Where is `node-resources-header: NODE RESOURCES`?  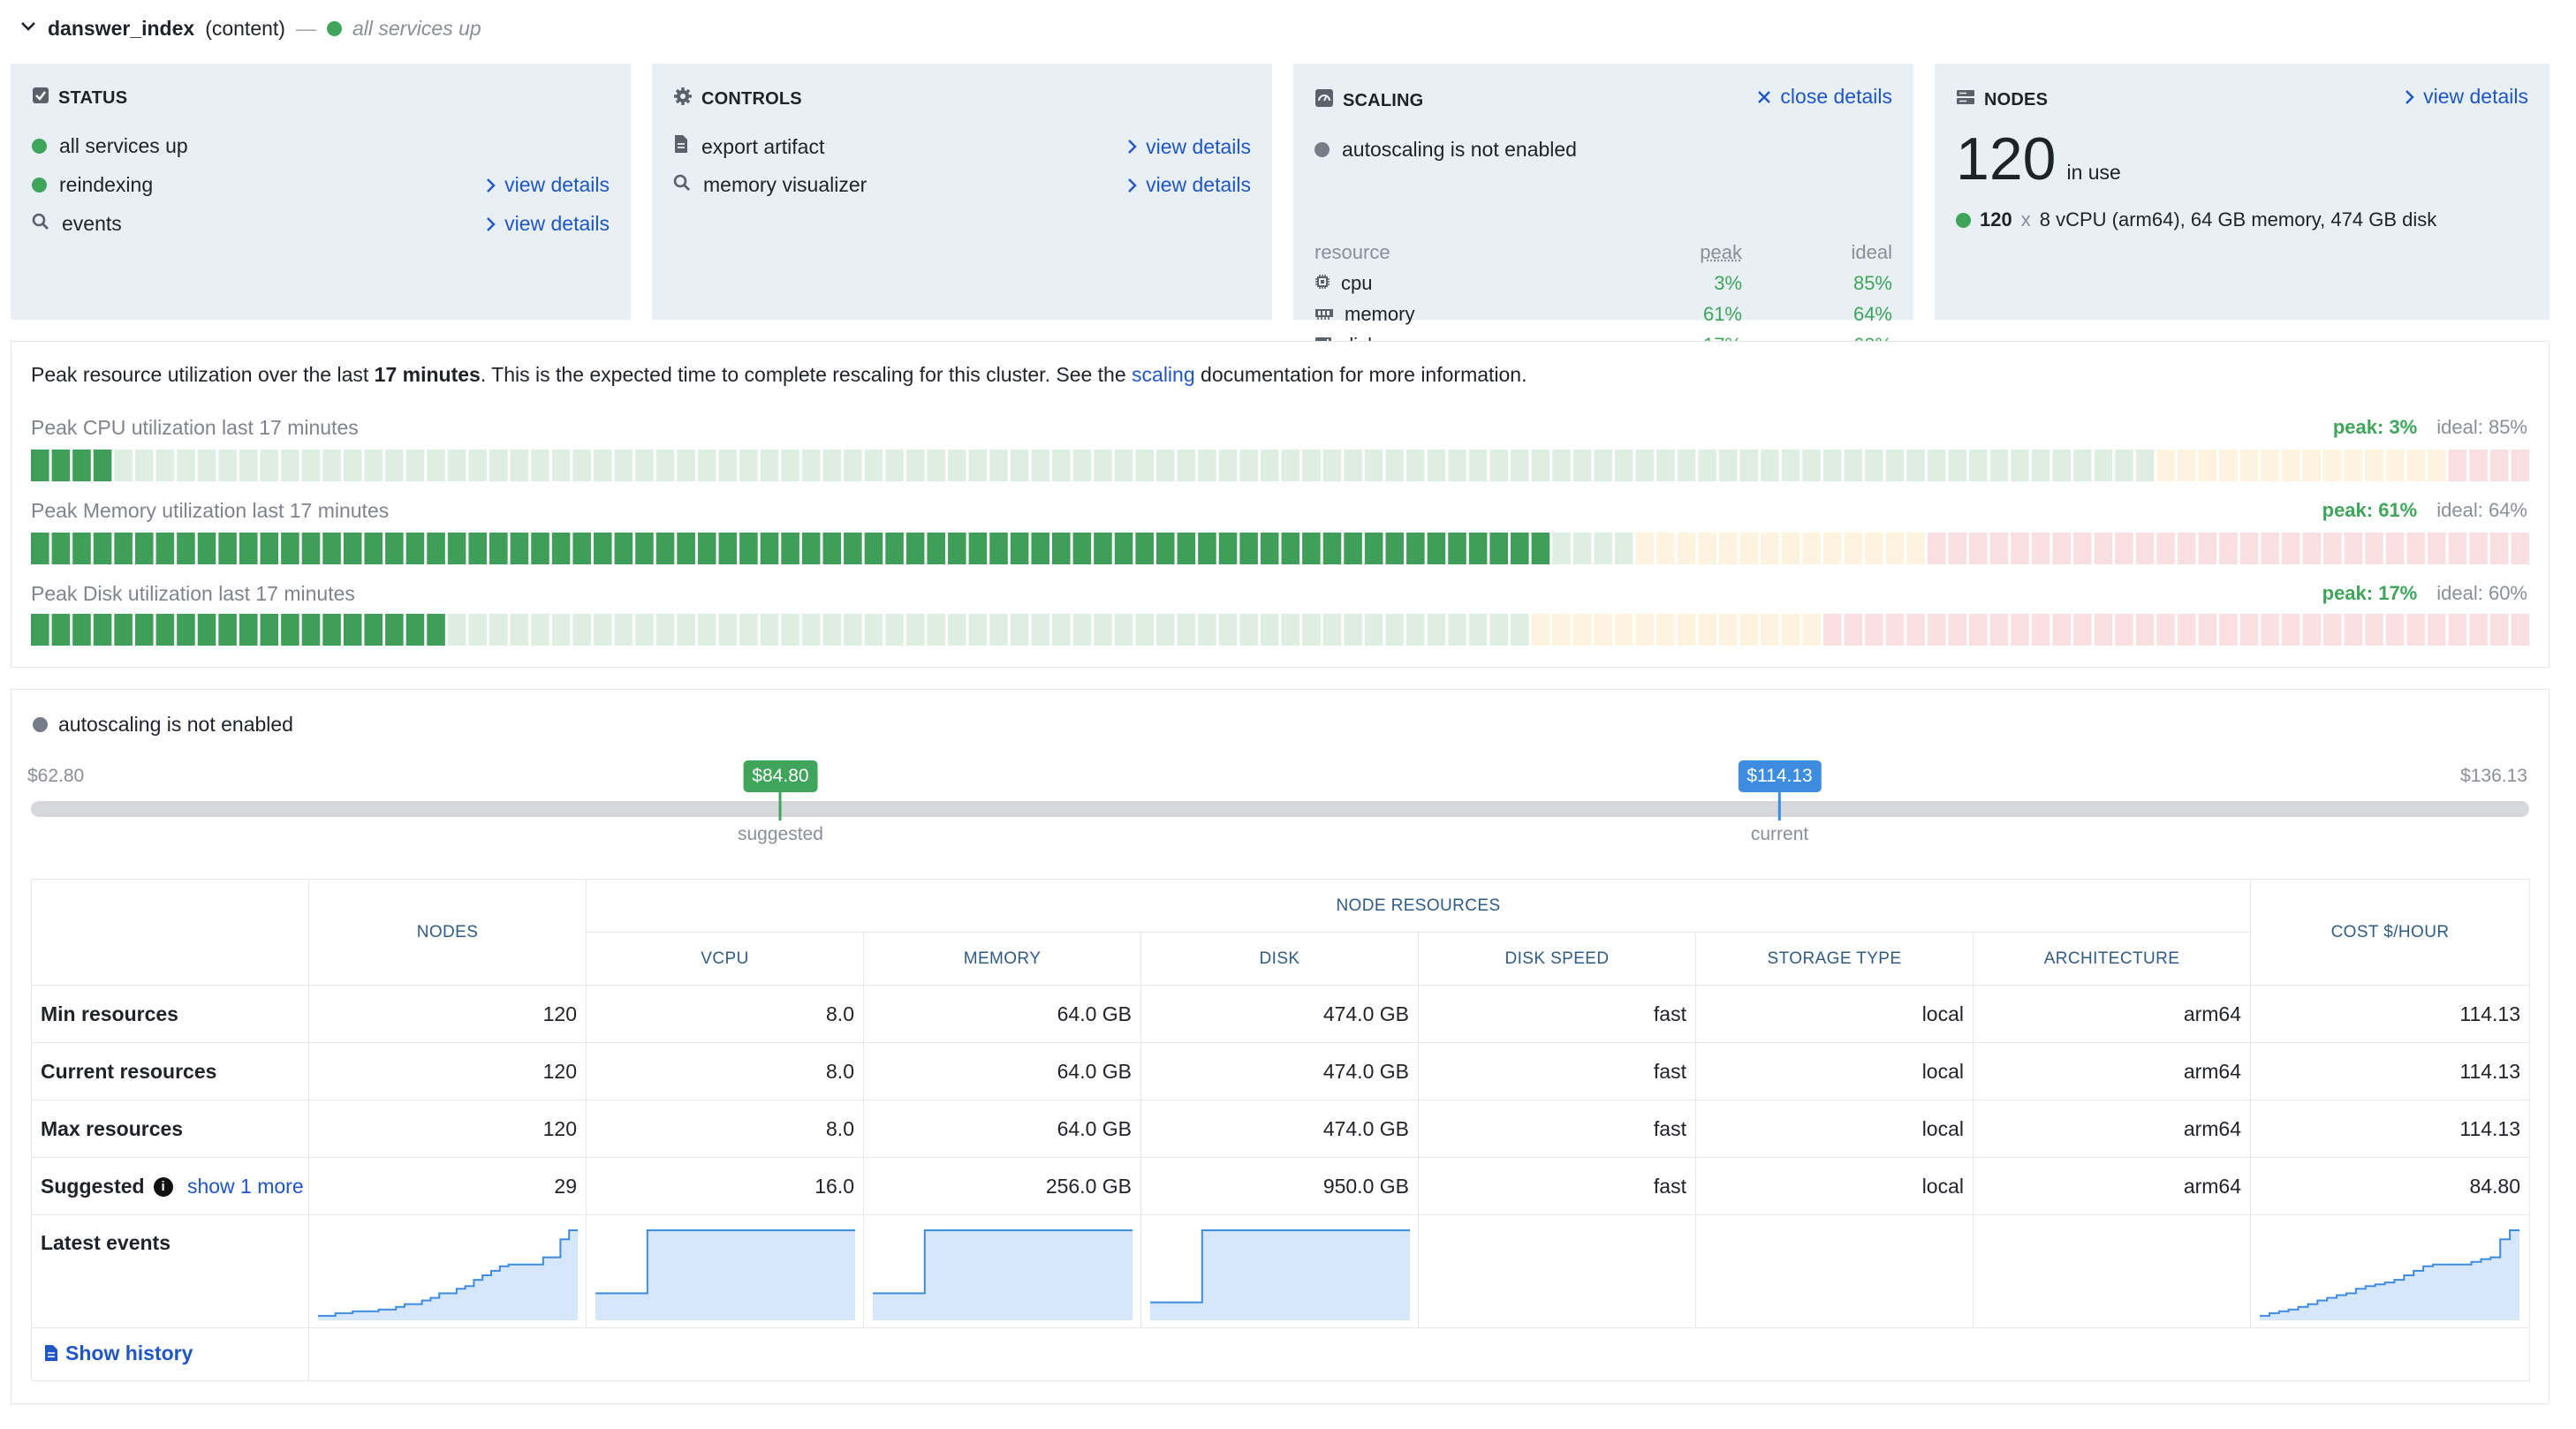 node-resources-header: NODE RESOURCES is located at coordinates (1419, 906).